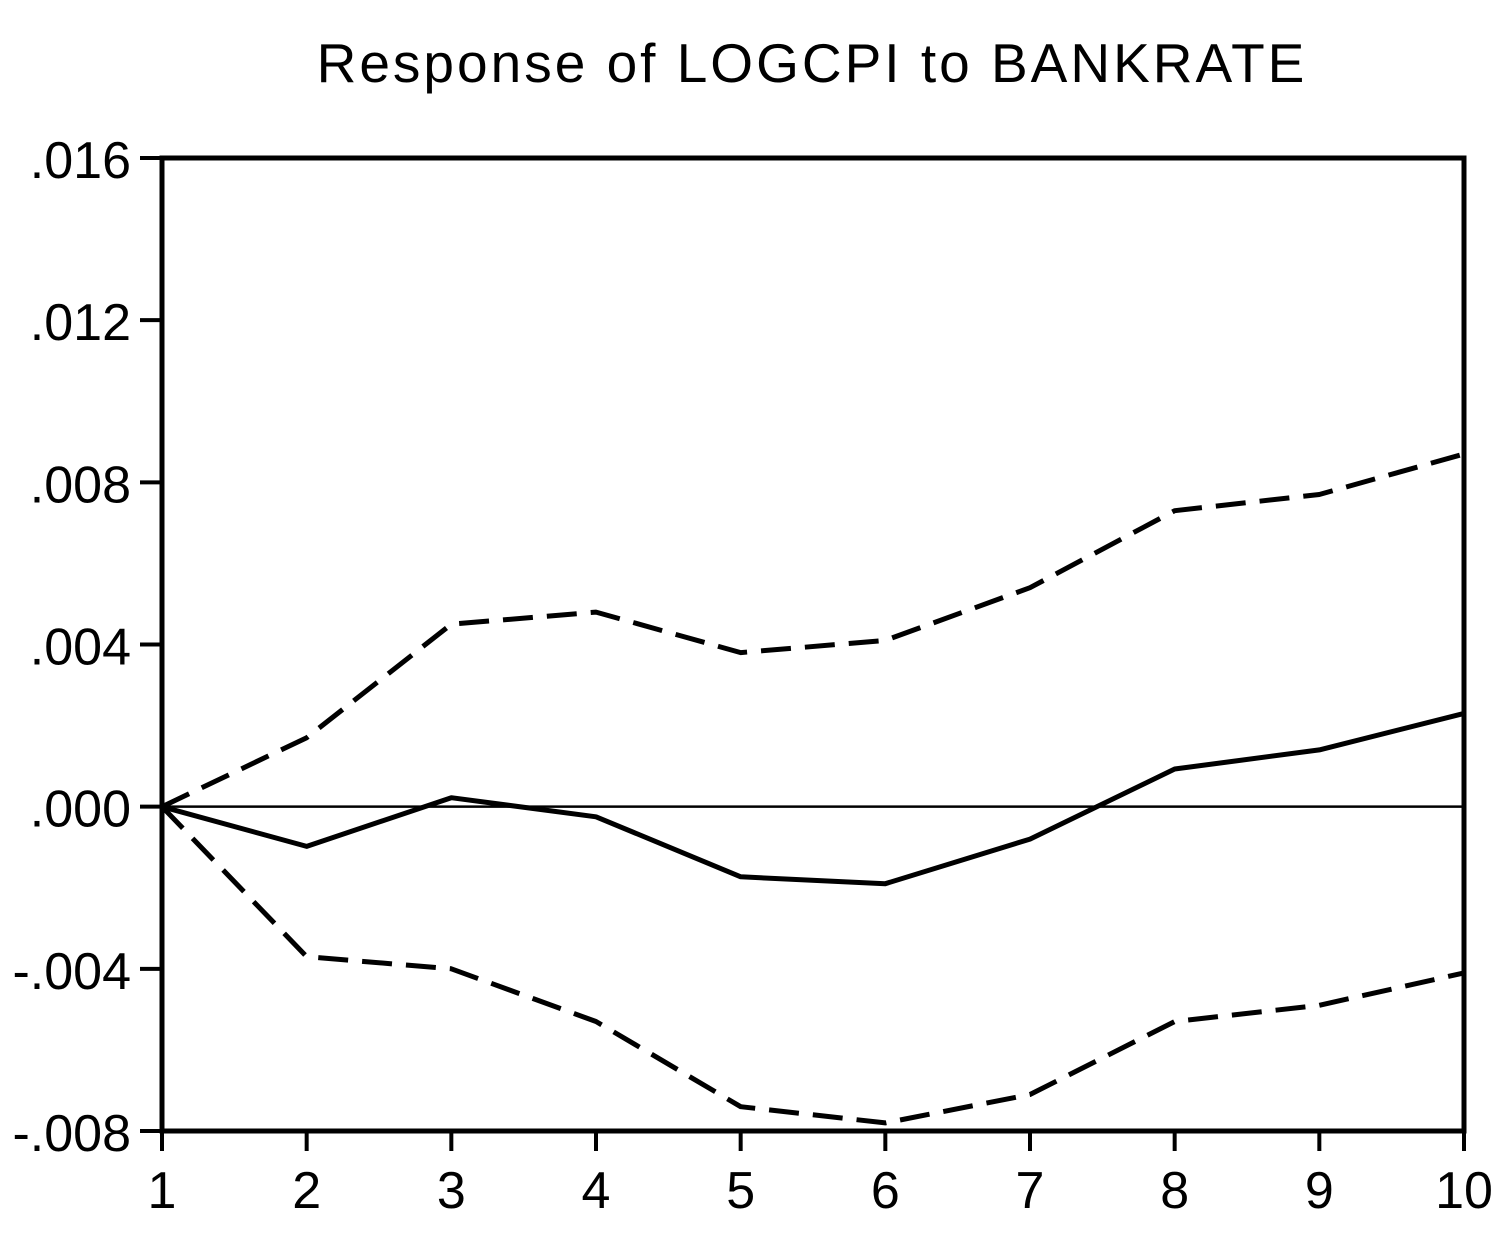 The image size is (1510, 1245). I want to click on y-tick-label: .004, so click(80, 648).